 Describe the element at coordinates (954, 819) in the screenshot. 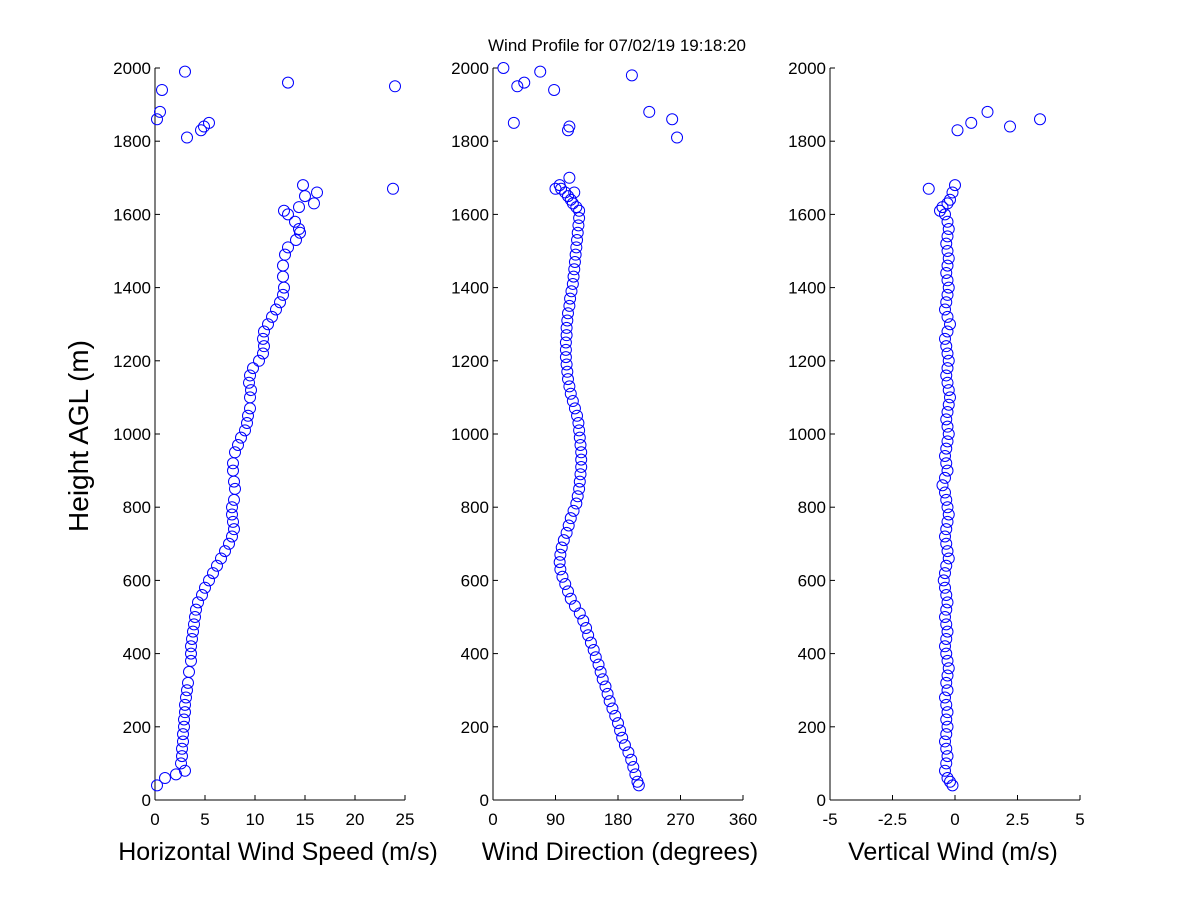

I see `x-tick-label: 0` at that location.